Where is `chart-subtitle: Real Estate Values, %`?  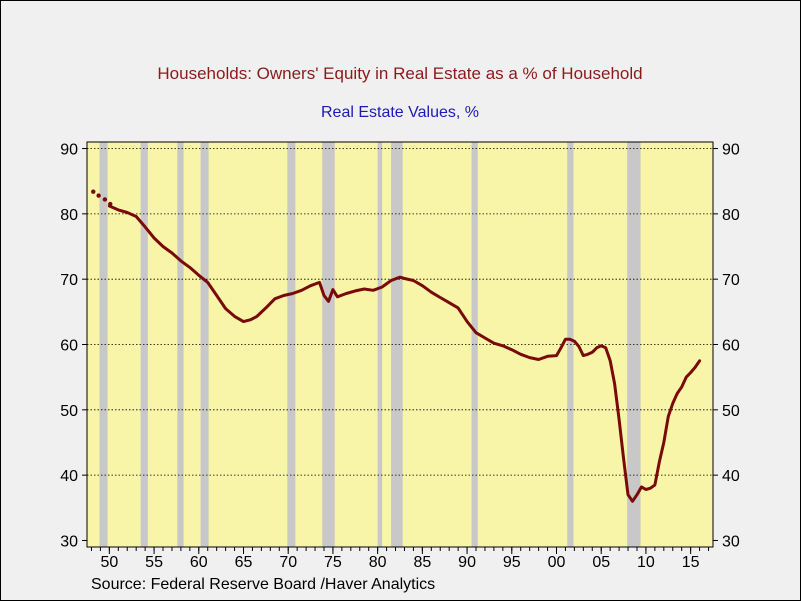 chart-subtitle: Real Estate Values, % is located at coordinates (400, 112).